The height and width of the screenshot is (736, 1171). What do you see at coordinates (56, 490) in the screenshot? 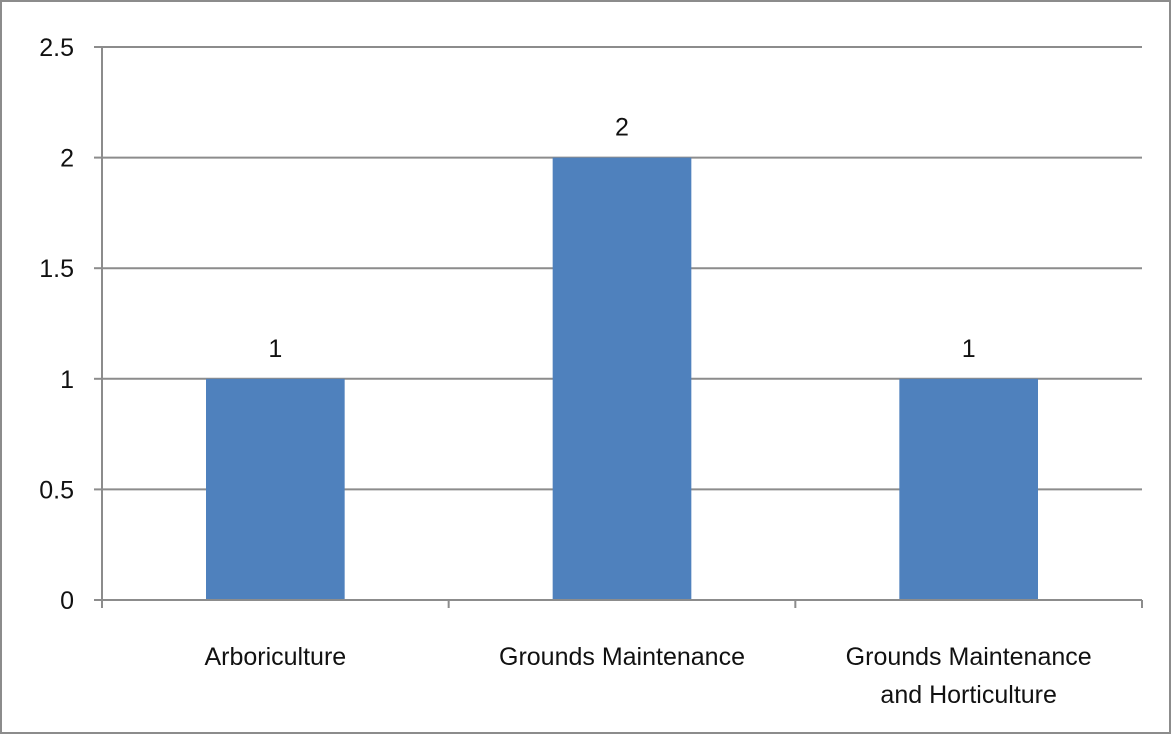
I see `y-tick-label: 0.5` at bounding box center [56, 490].